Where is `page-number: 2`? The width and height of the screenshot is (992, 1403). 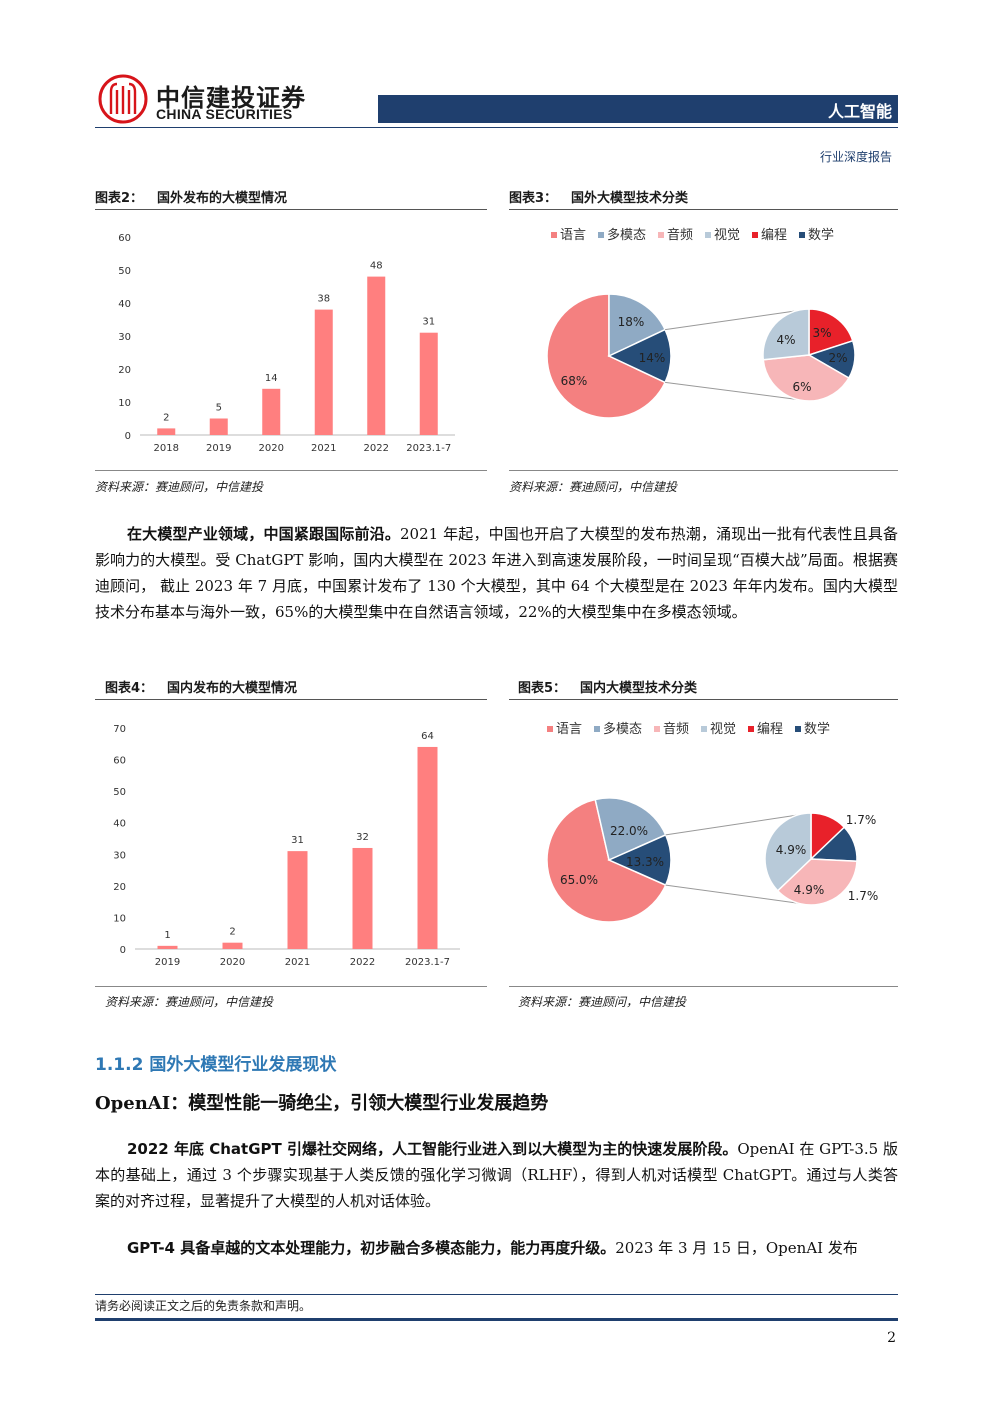
page-number: 2 is located at coordinates (891, 1338).